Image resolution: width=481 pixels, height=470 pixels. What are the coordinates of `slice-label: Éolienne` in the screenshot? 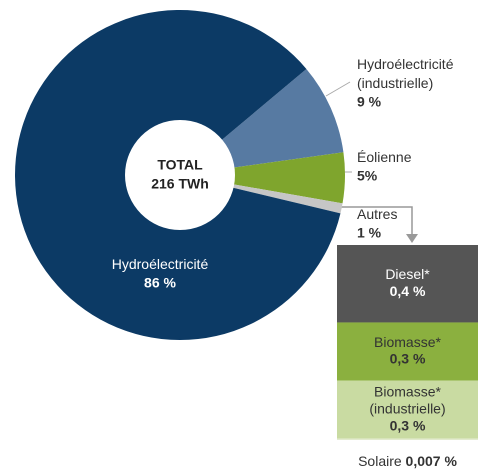 It's located at (384, 157).